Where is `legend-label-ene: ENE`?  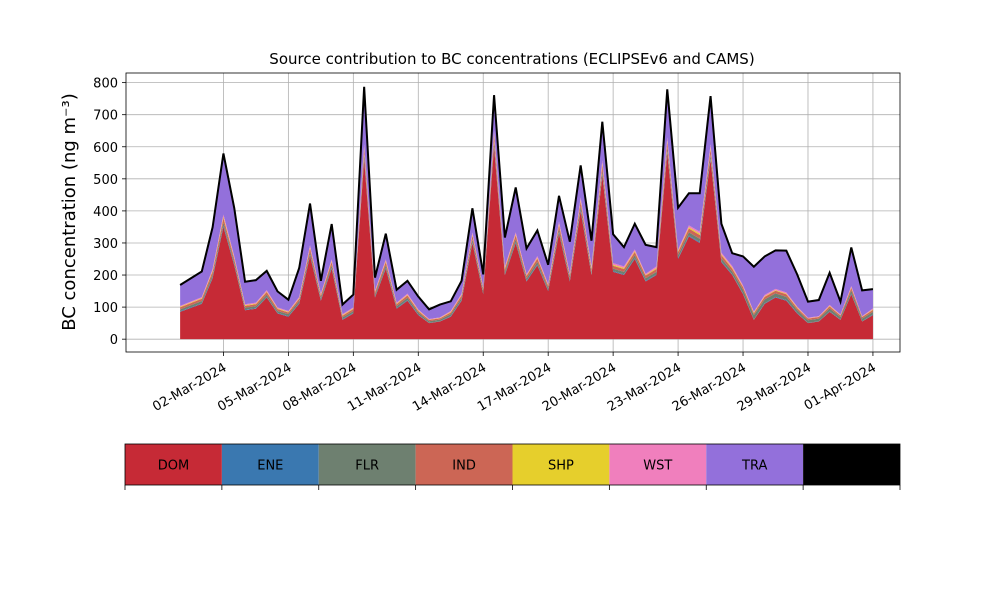
legend-label-ene: ENE is located at coordinates (270, 466).